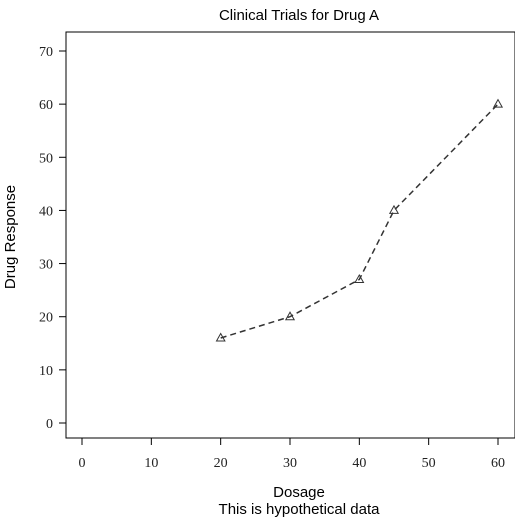  What do you see at coordinates (46, 105) in the screenshot?
I see `y-tick-label: 60` at bounding box center [46, 105].